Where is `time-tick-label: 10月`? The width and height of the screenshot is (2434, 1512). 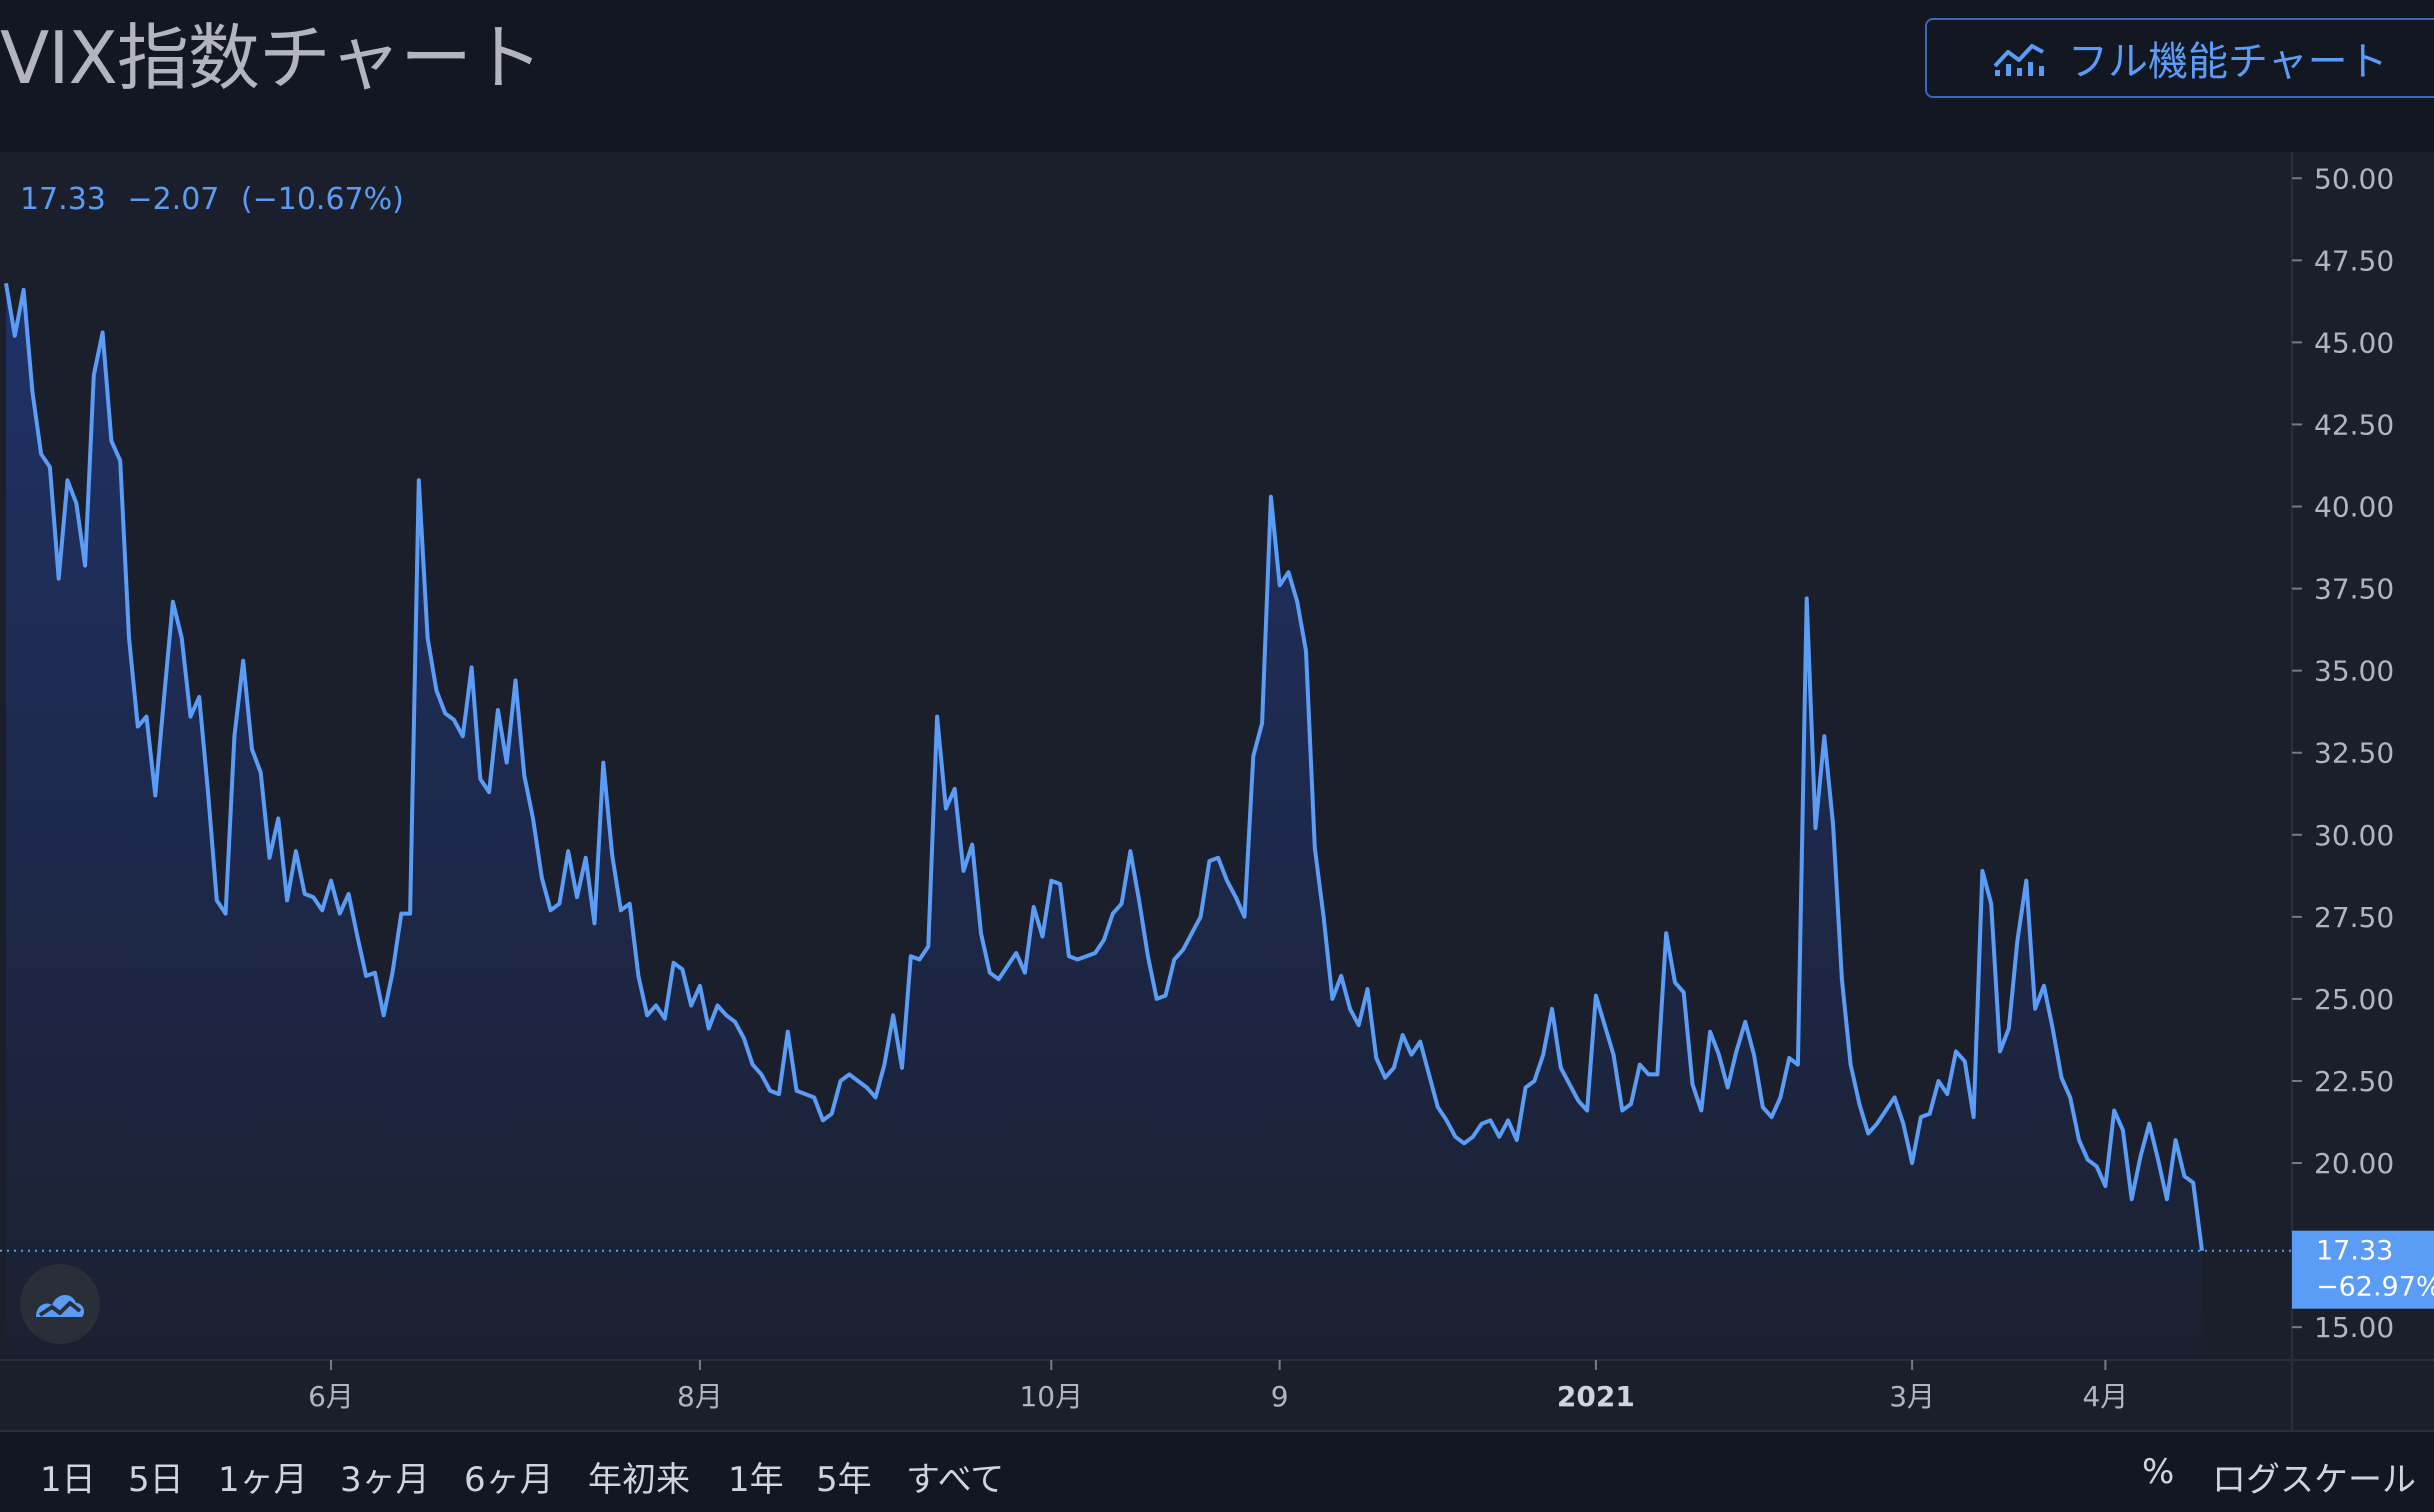
time-tick-label: 10月 is located at coordinates (1051, 1396).